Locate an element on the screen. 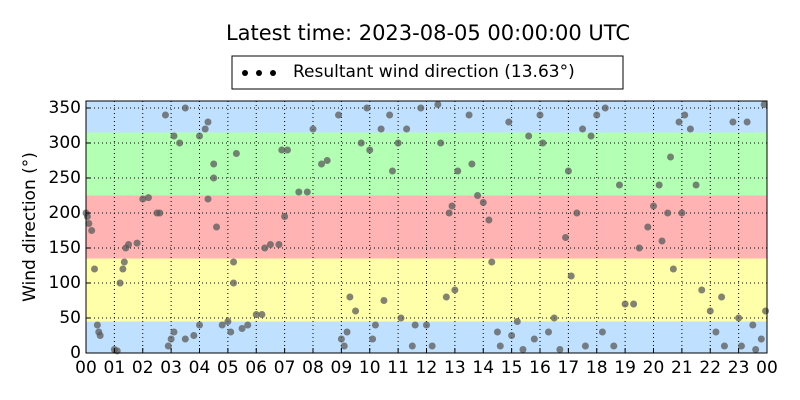  band is located at coordinates (426, 117).